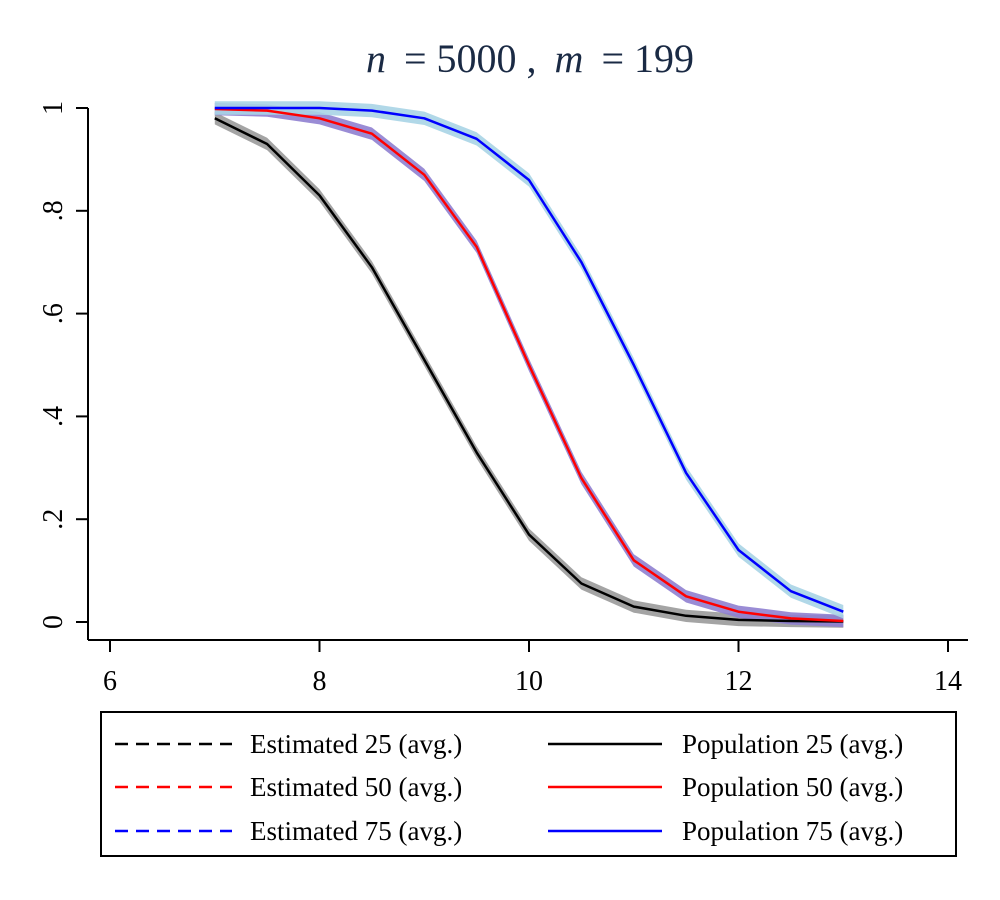  Describe the element at coordinates (376, 58) in the screenshot. I see `title-n-label: n` at that location.